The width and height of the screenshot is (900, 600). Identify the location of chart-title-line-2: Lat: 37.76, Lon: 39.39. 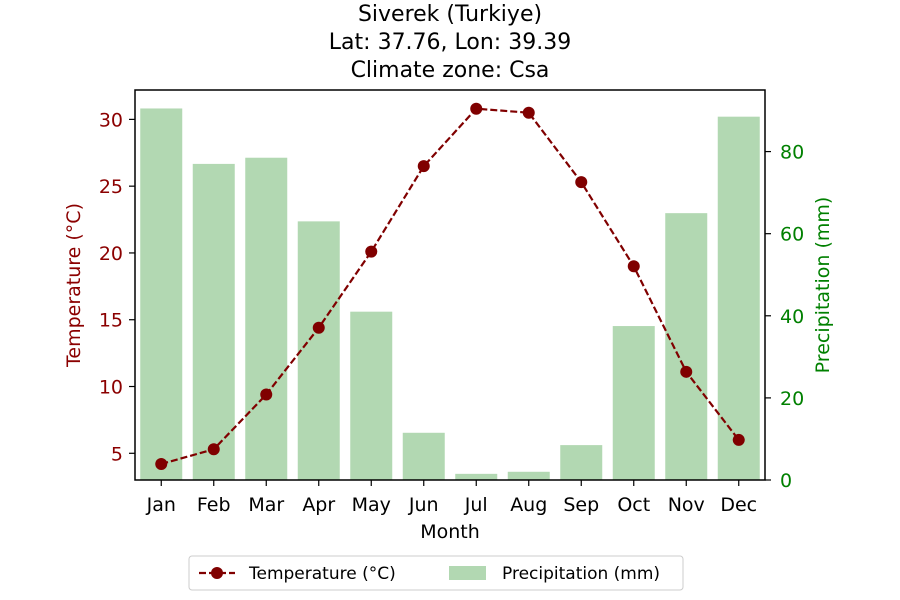
(450, 42).